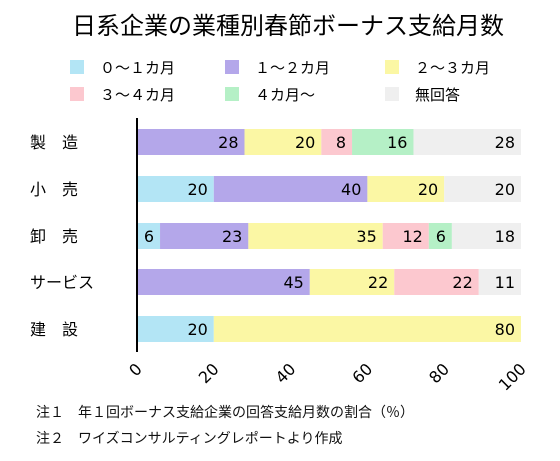 The image size is (560, 461). I want to click on legend-label-1: １～２カ月, so click(292, 68).